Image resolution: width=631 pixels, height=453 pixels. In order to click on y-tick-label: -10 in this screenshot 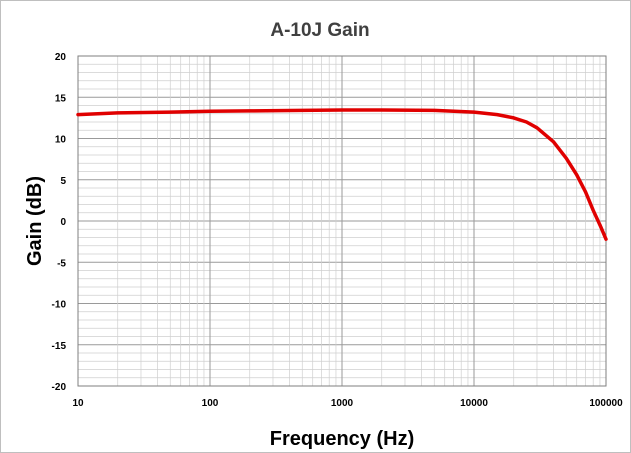, I will do `click(59, 305)`.